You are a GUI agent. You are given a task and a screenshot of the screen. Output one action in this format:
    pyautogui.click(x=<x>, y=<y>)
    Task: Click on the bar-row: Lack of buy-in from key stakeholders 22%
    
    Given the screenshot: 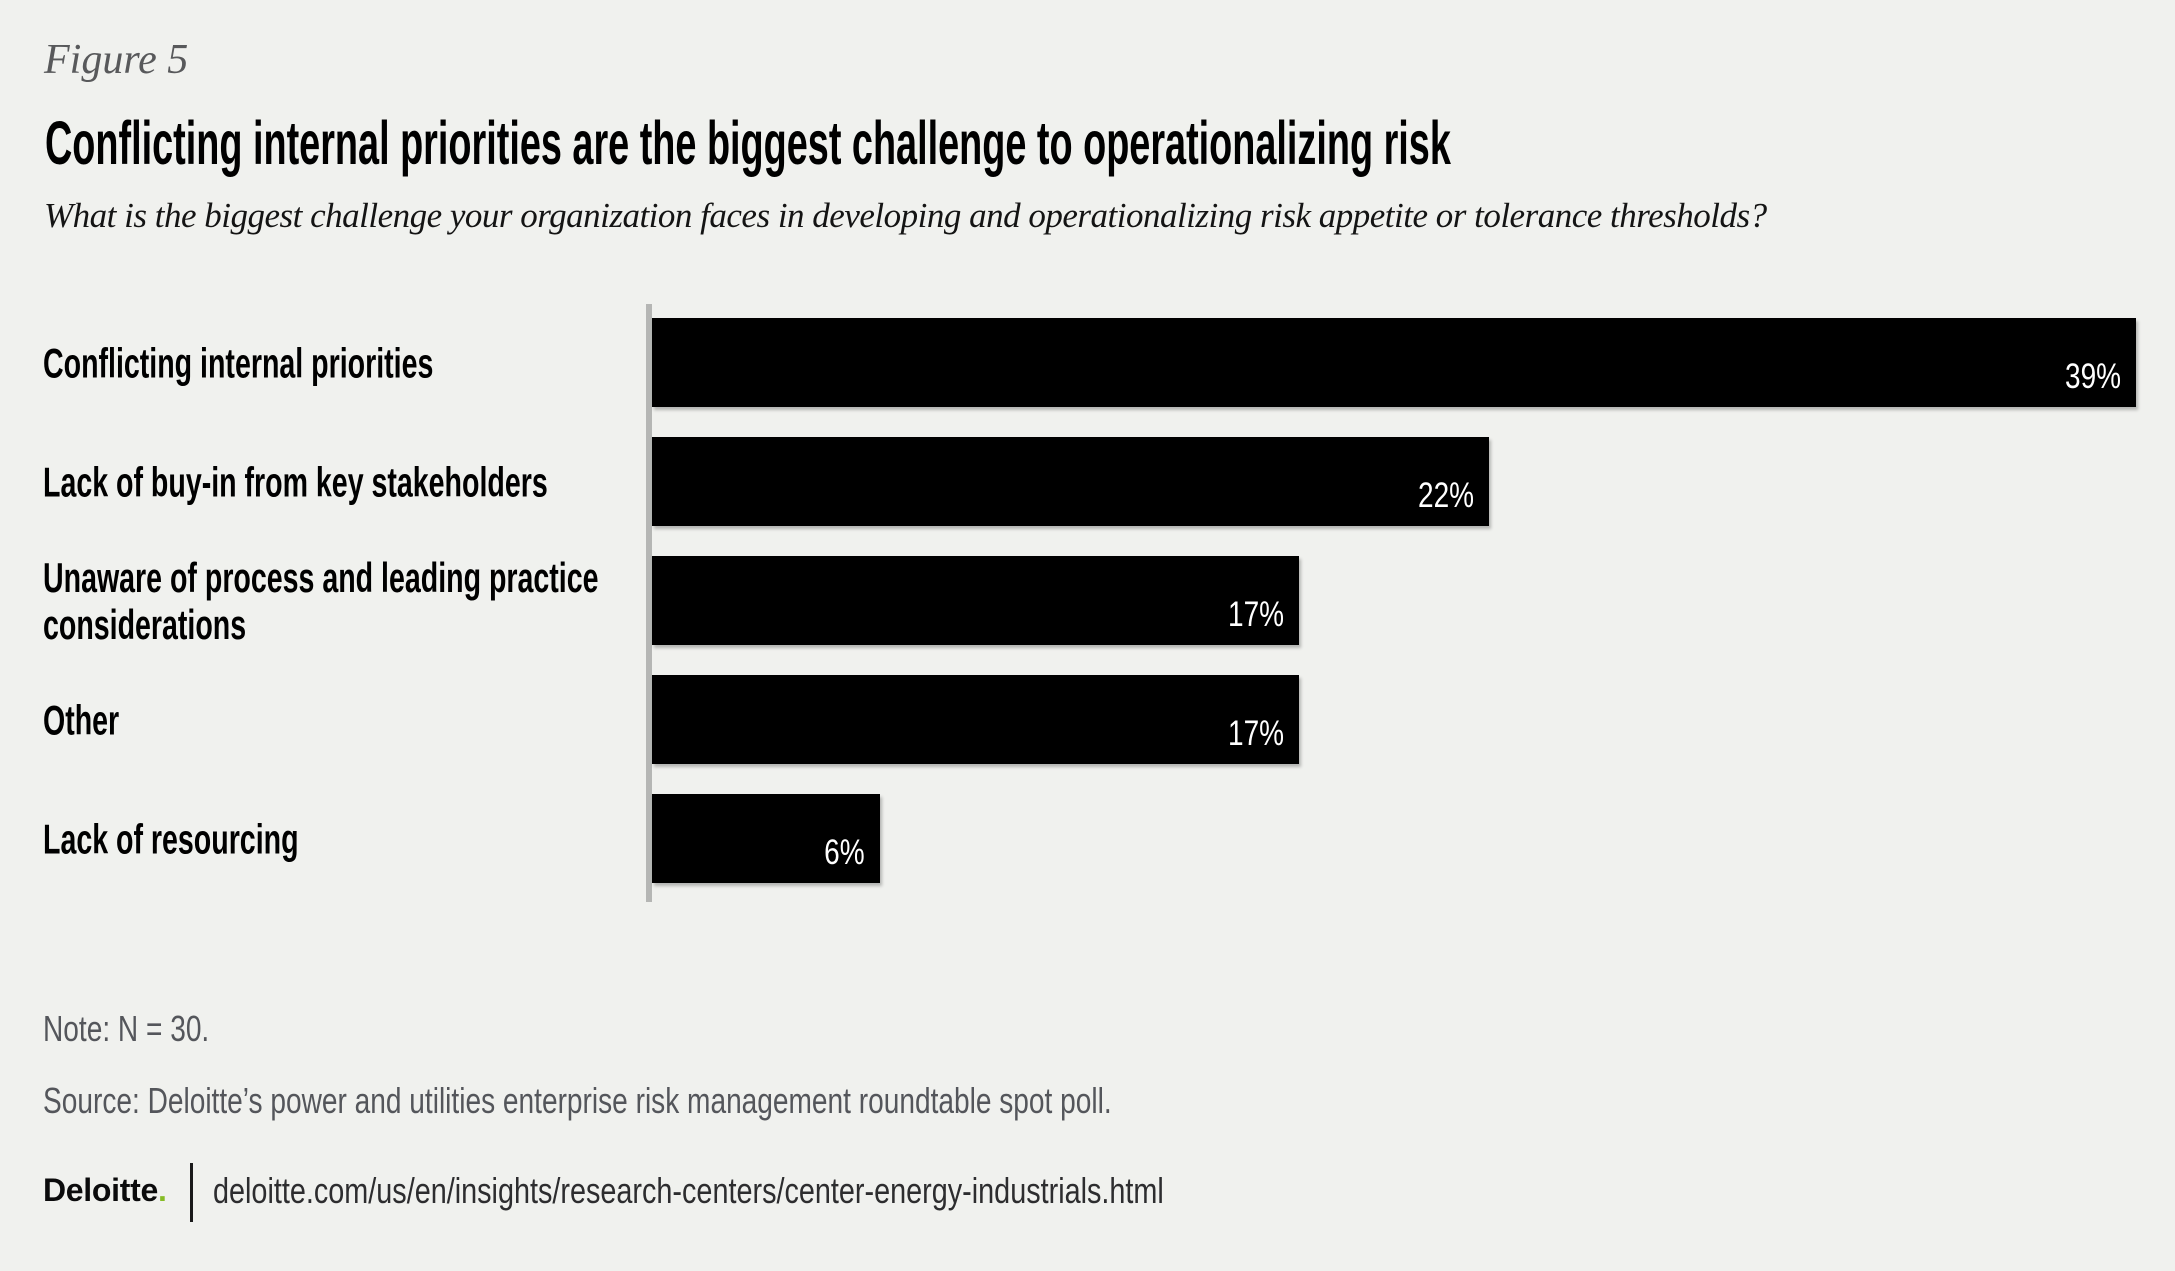 What is the action you would take?
    pyautogui.click(x=1087, y=481)
    